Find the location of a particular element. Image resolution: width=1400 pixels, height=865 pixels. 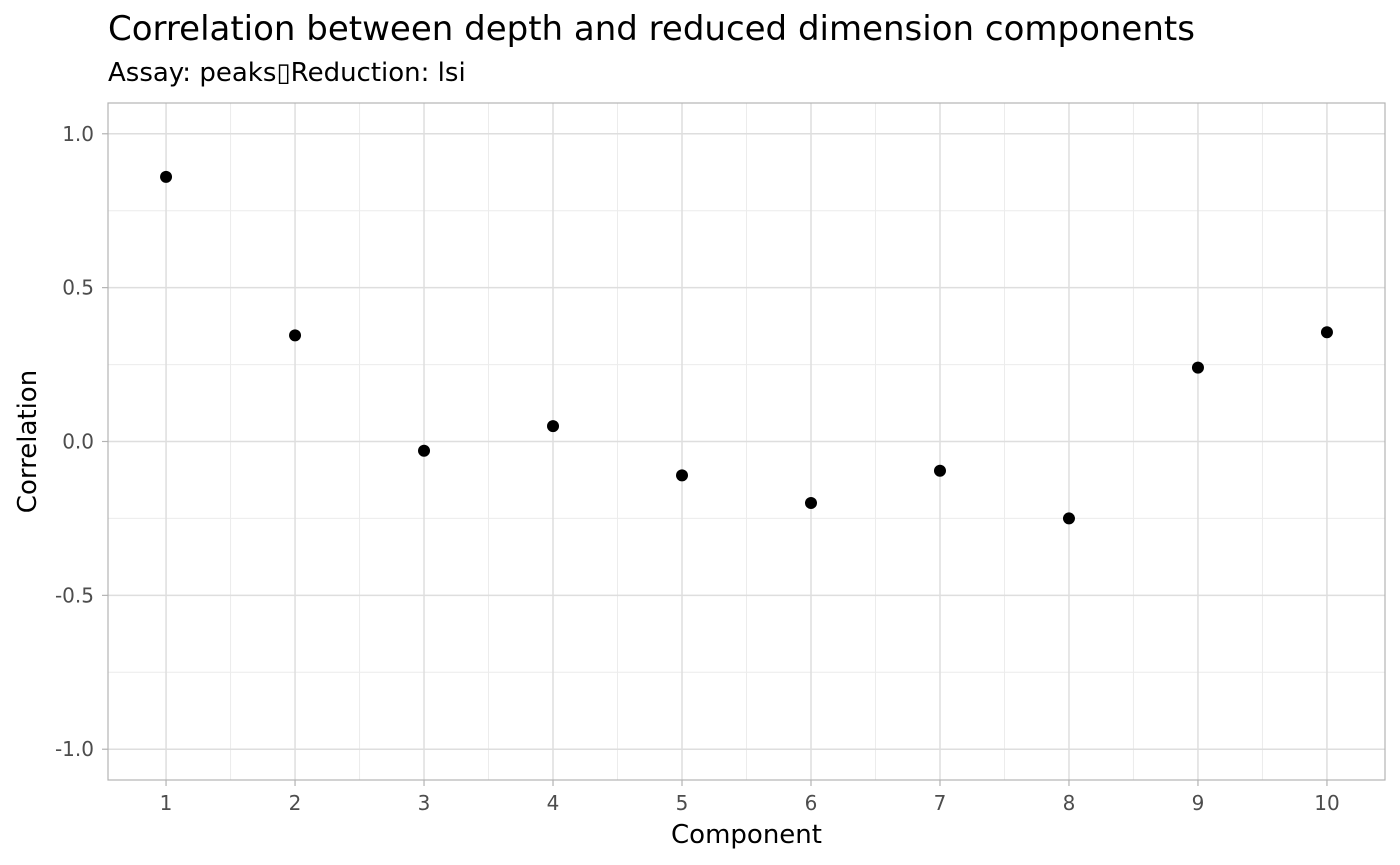

x-tick-label: 1 is located at coordinates (166, 803).